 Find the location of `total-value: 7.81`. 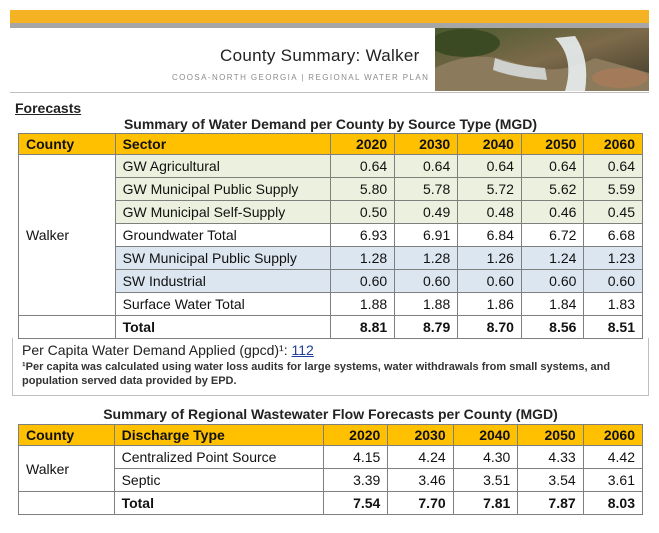

total-value: 7.81 is located at coordinates (485, 503).